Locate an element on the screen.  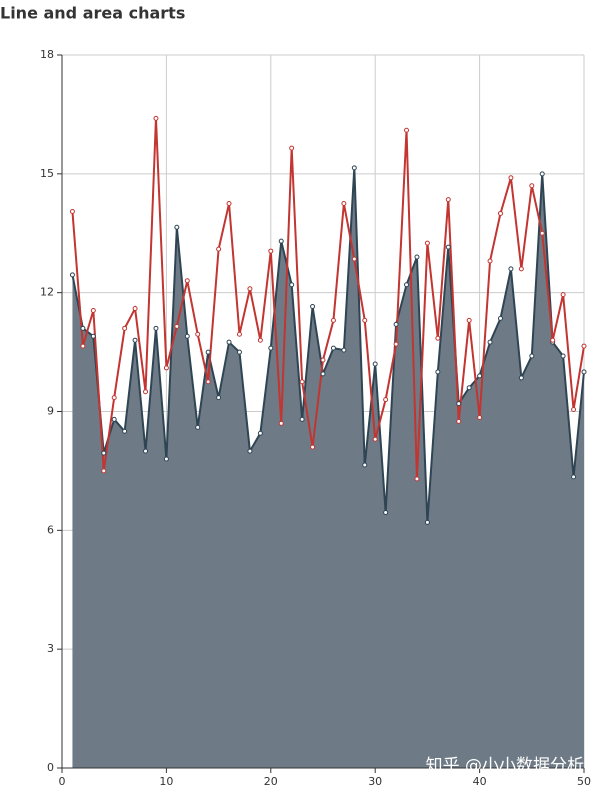
x-tick-label: 20 is located at coordinates (271, 781).